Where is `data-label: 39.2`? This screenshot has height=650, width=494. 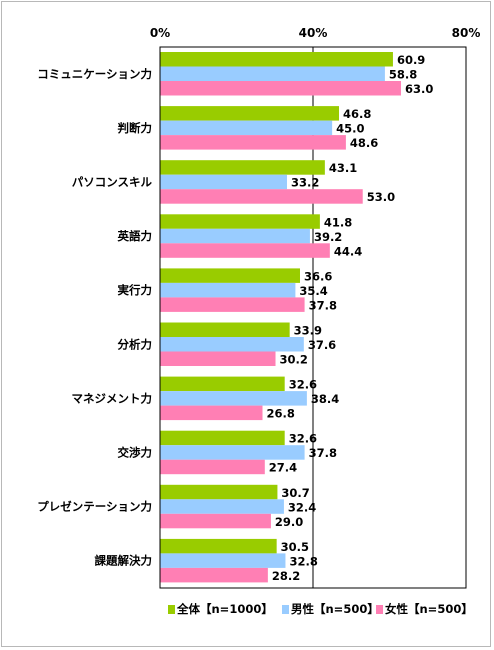
data-label: 39.2 is located at coordinates (328, 237).